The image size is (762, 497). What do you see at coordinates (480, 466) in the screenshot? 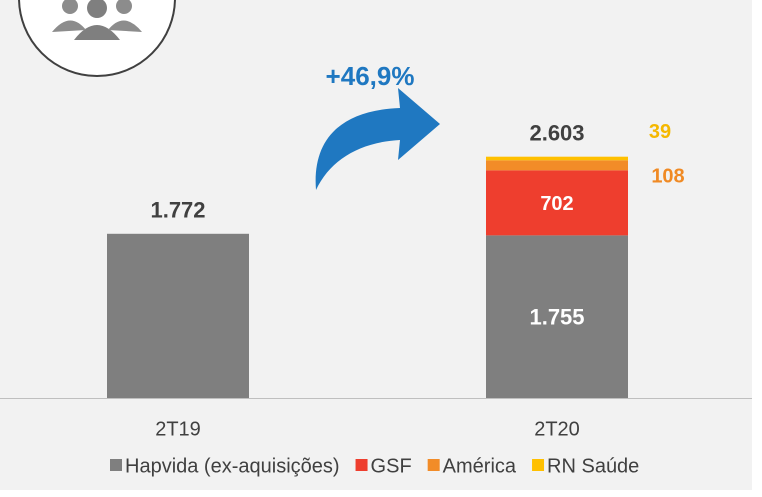
I see `legend-label: América` at bounding box center [480, 466].